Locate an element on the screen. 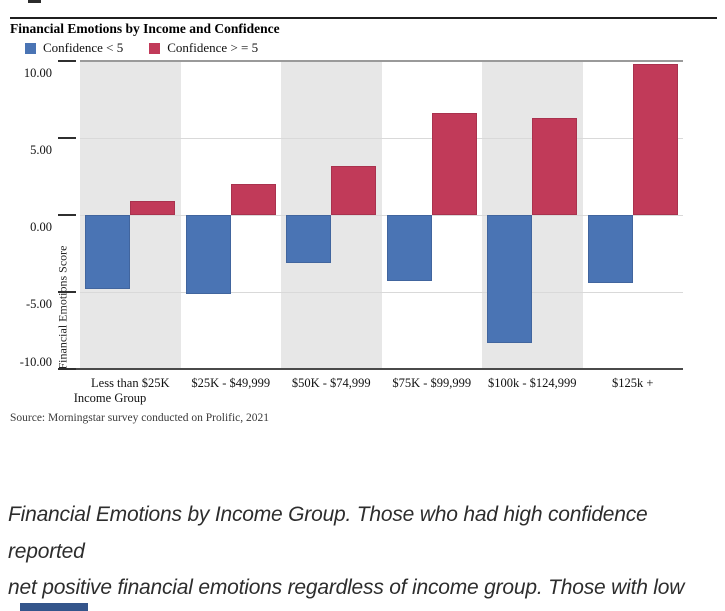  title-rule is located at coordinates (363, 18).